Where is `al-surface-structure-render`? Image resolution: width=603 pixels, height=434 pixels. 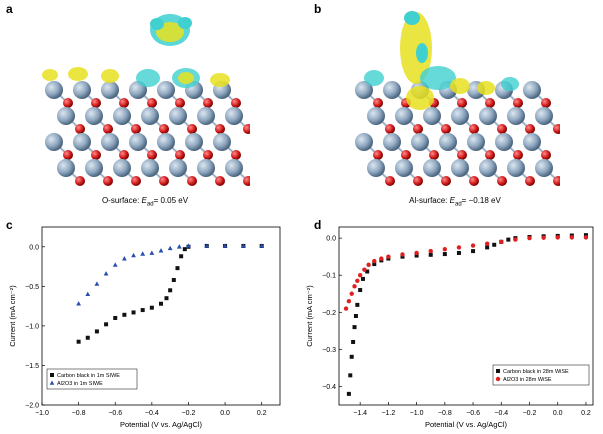
al-surface-structure-render is located at coordinates (456, 98).